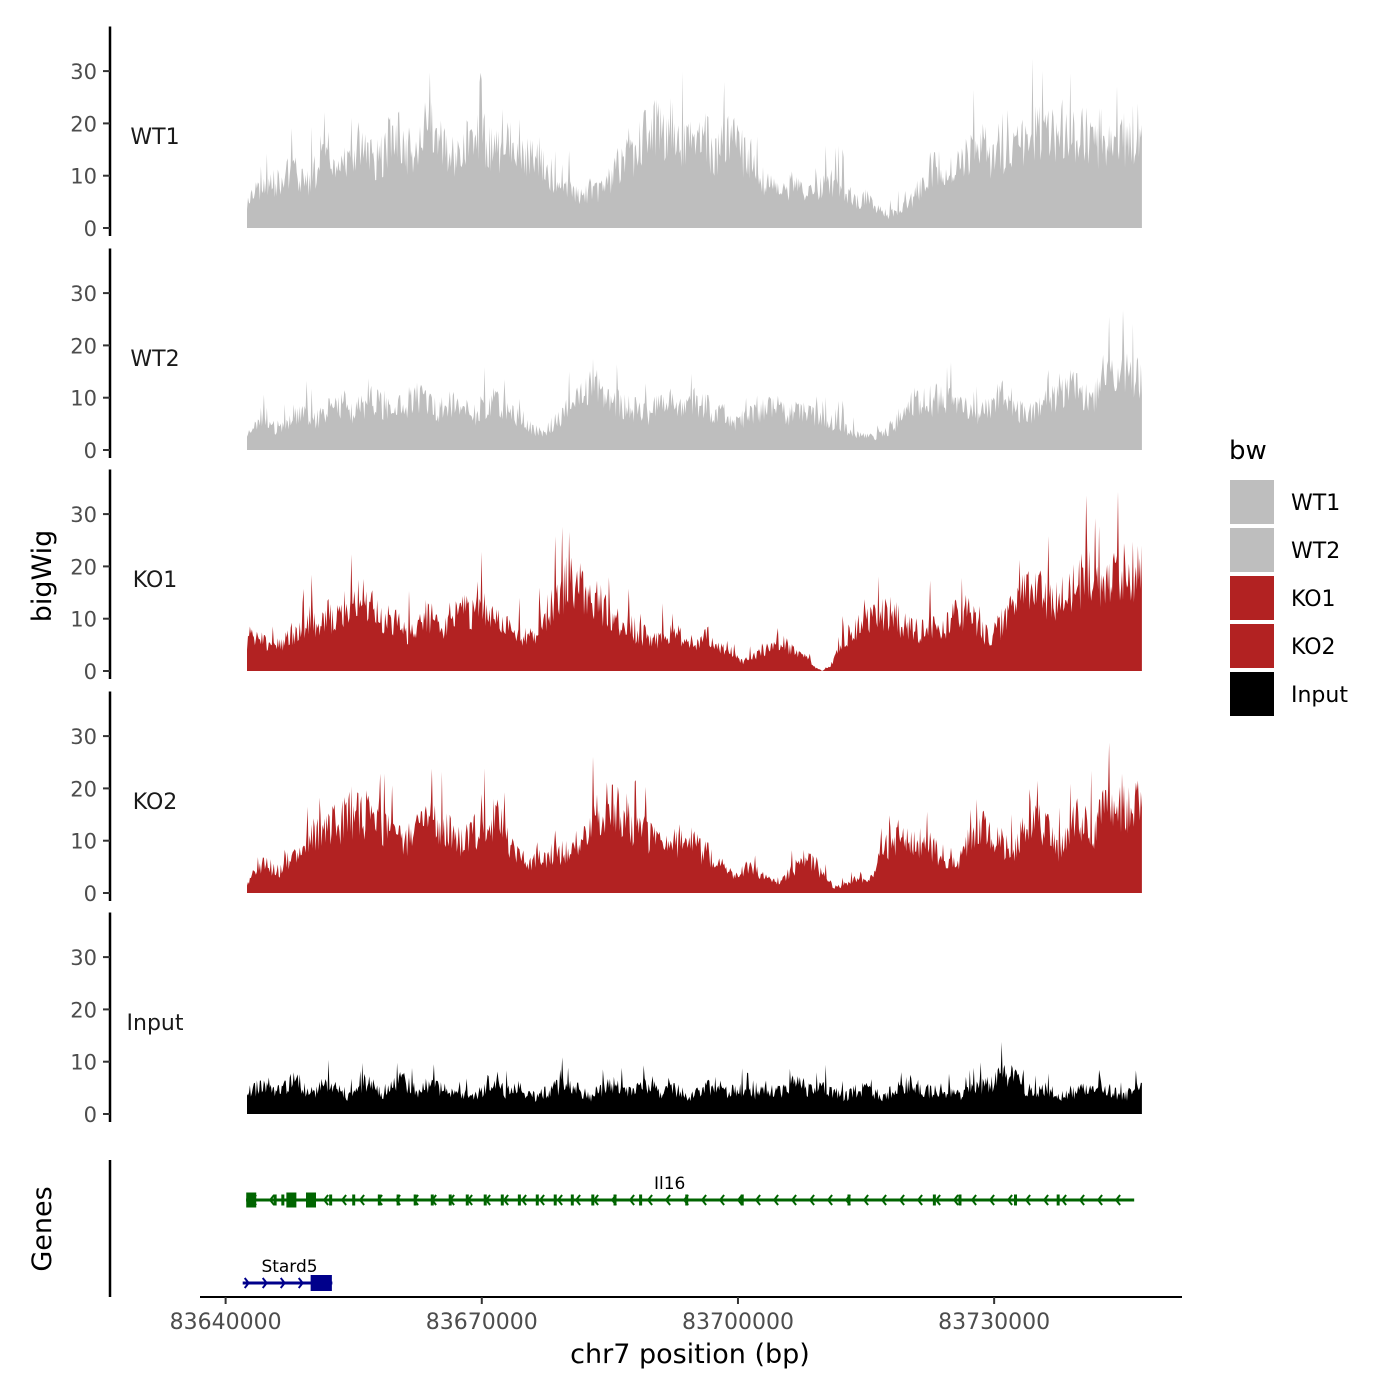 This screenshot has height=1400, width=1400. What do you see at coordinates (1289, 598) in the screenshot?
I see `legend-entries: WT1 WT2 KO1 KO2 Input` at bounding box center [1289, 598].